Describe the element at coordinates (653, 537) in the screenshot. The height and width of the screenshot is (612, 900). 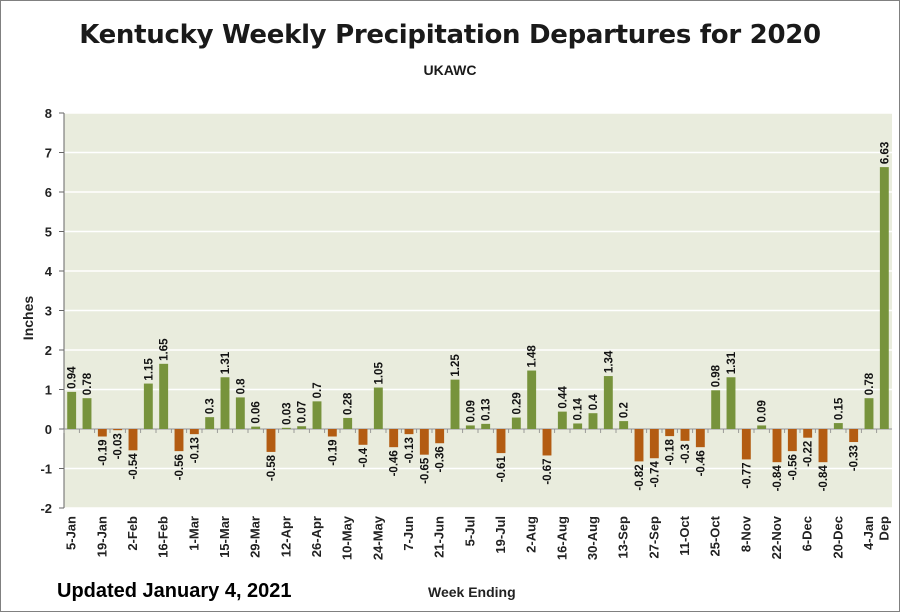
I see `x-tick-label: 27-Sep` at that location.